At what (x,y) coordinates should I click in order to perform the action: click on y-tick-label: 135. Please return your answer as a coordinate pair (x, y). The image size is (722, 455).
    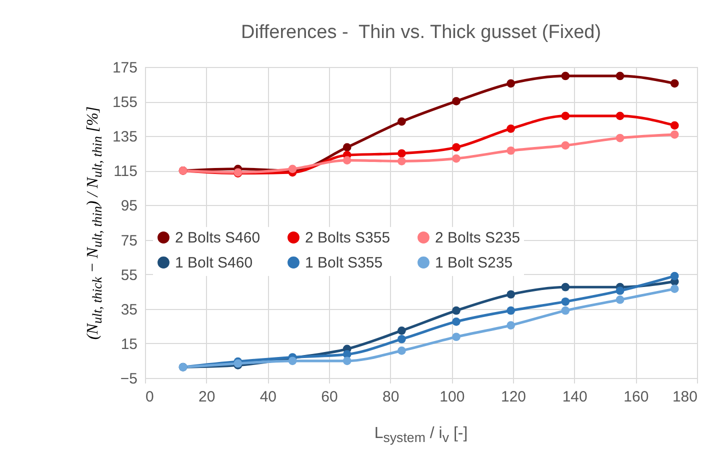
    Looking at the image, I should click on (125, 137).